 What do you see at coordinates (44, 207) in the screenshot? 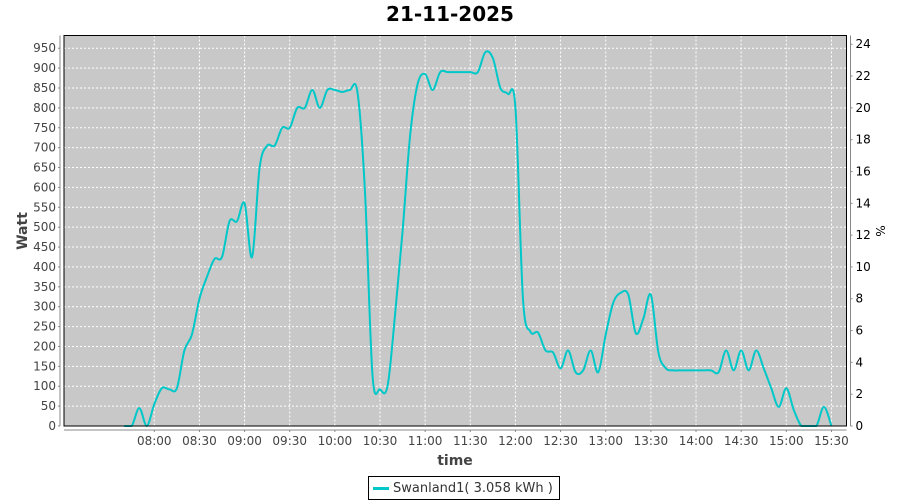
I see `y-tick-label: 550` at bounding box center [44, 207].